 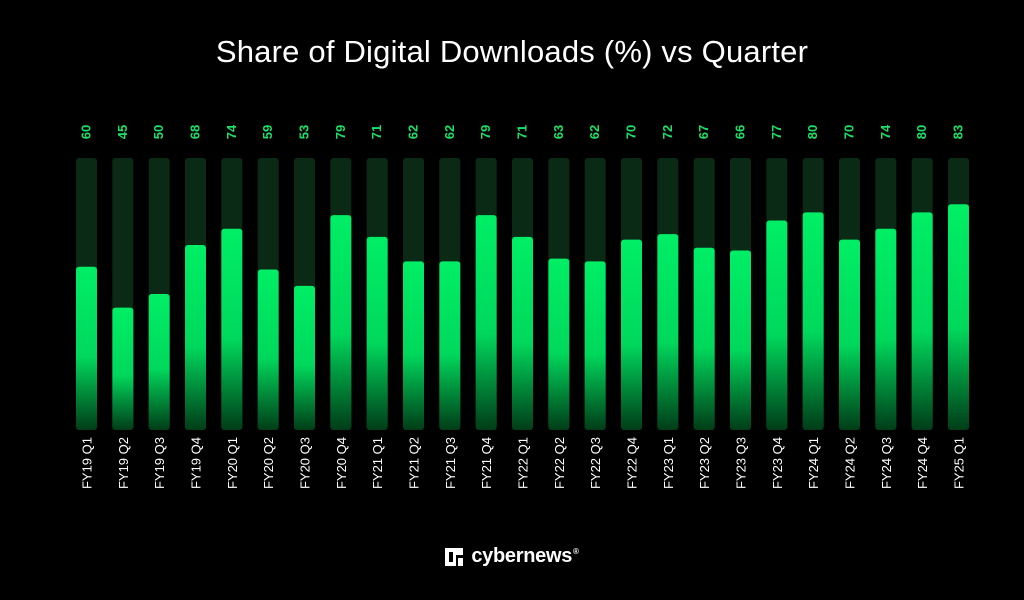 I want to click on x-tick-label: FY21 Q1, so click(x=377, y=463).